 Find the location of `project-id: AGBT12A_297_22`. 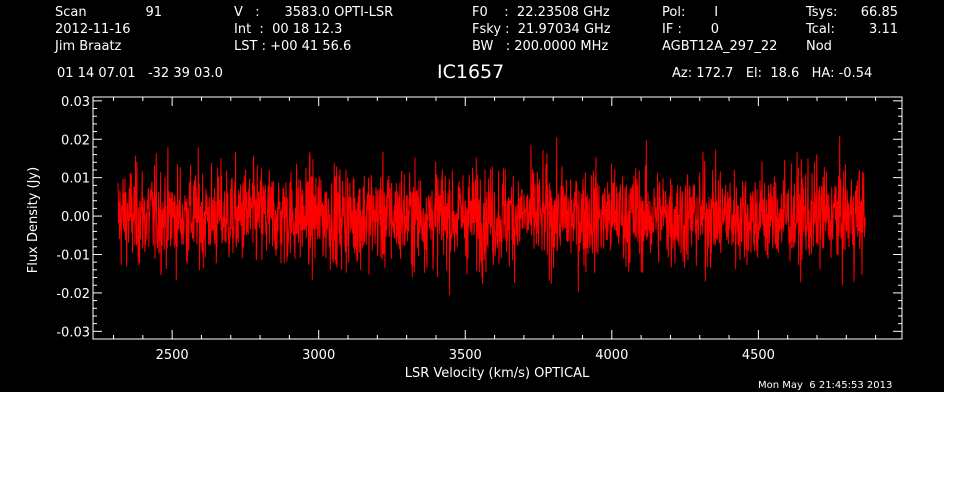

project-id: AGBT12A_297_22 is located at coordinates (720, 46).